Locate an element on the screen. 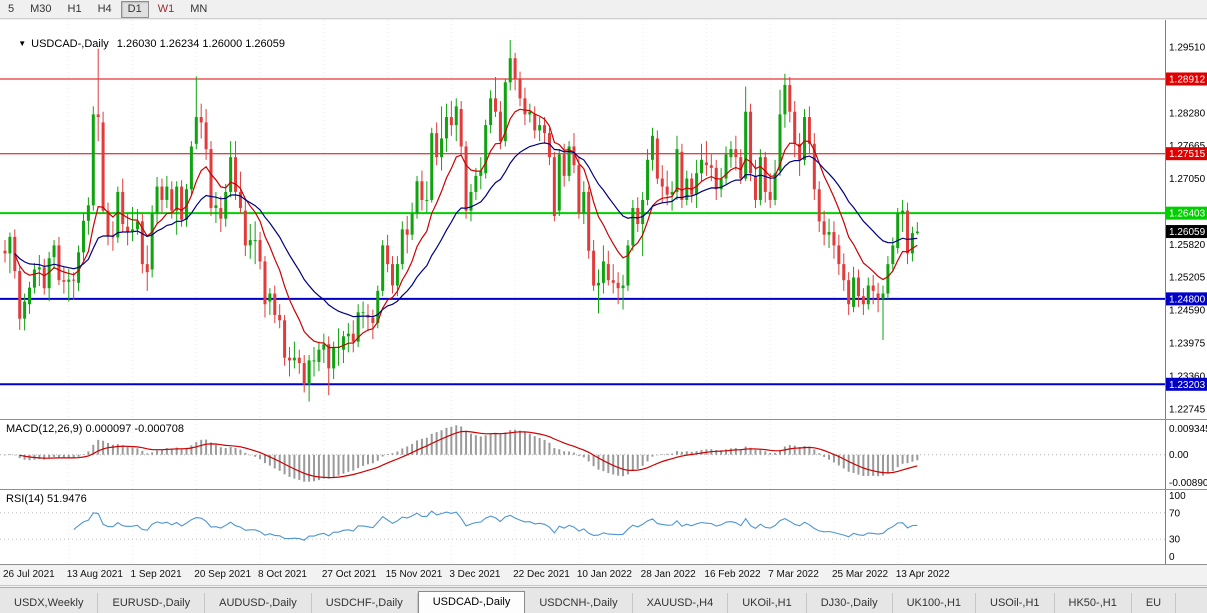 Image resolution: width=1207 pixels, height=613 pixels. price-tick-label: 1.24590 is located at coordinates (1187, 311).